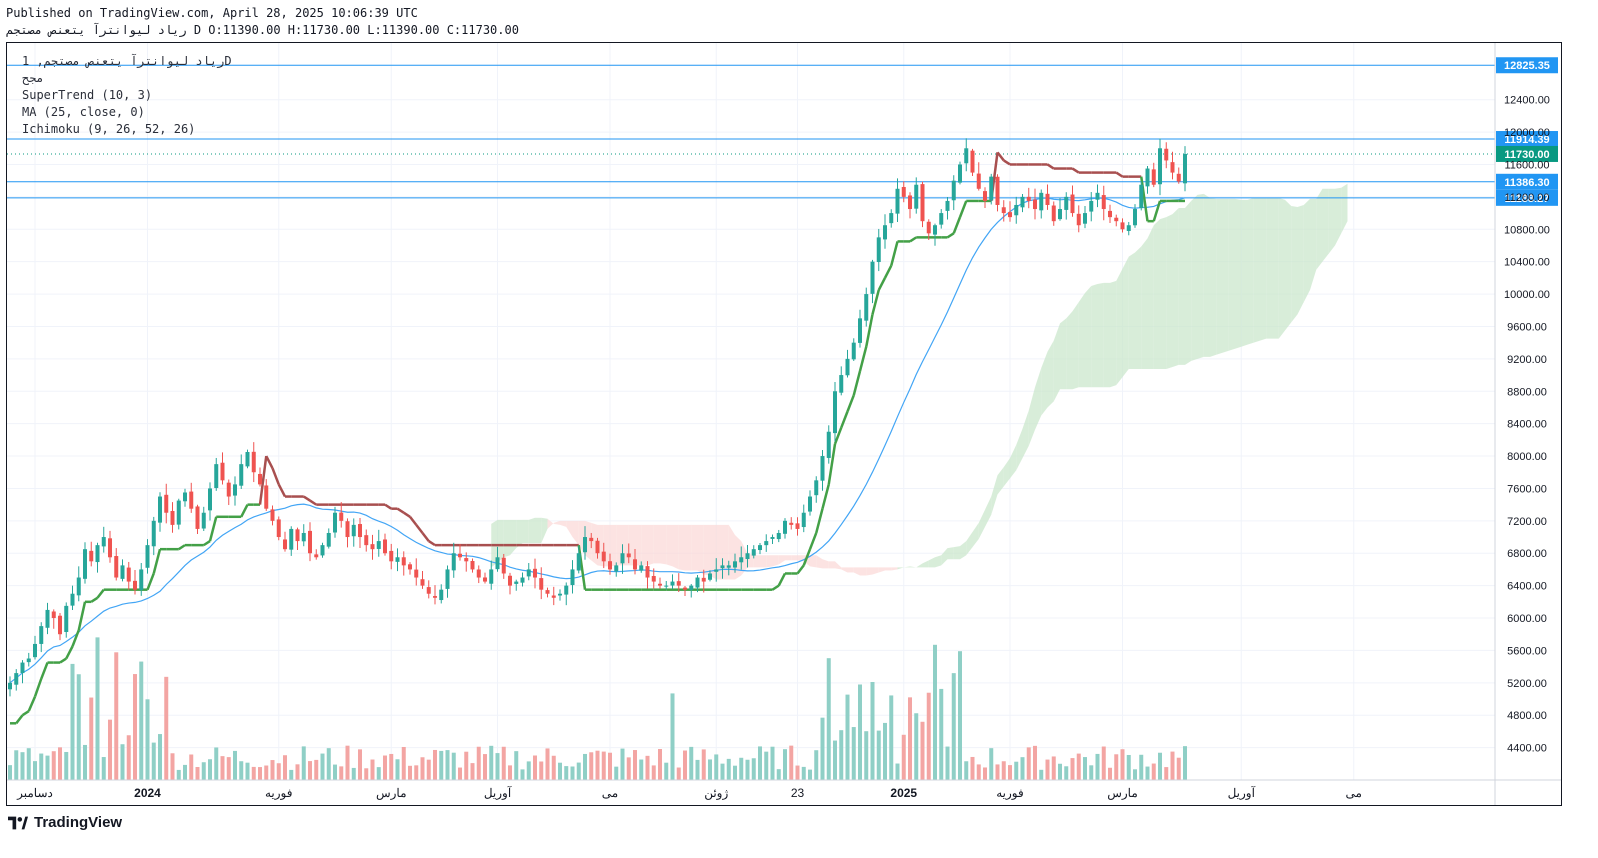 The height and width of the screenshot is (858, 1598). Describe the element at coordinates (109, 129) in the screenshot. I see `legend-ichimoku: Ichimoku (9, 26, 52, 26)` at that location.